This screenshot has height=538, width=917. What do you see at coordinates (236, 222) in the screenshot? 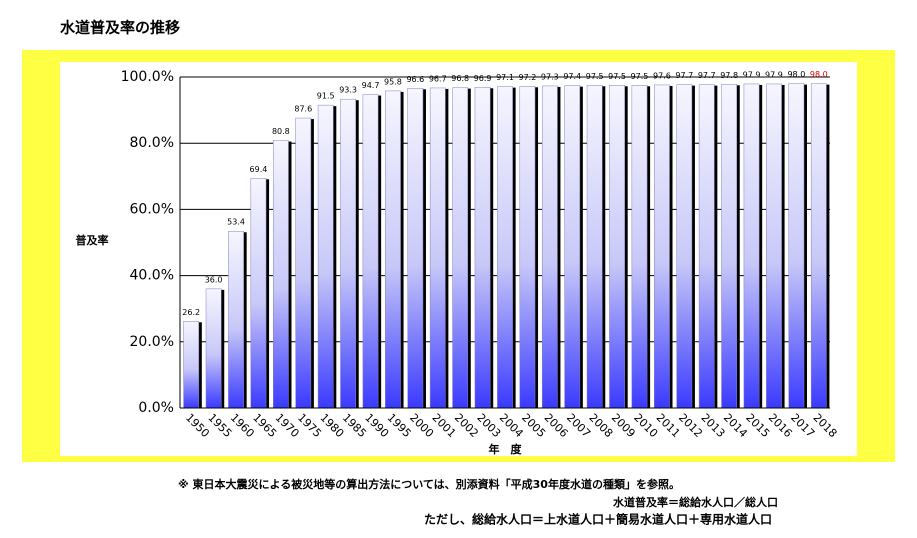
I see `value-label: 53.4` at bounding box center [236, 222].